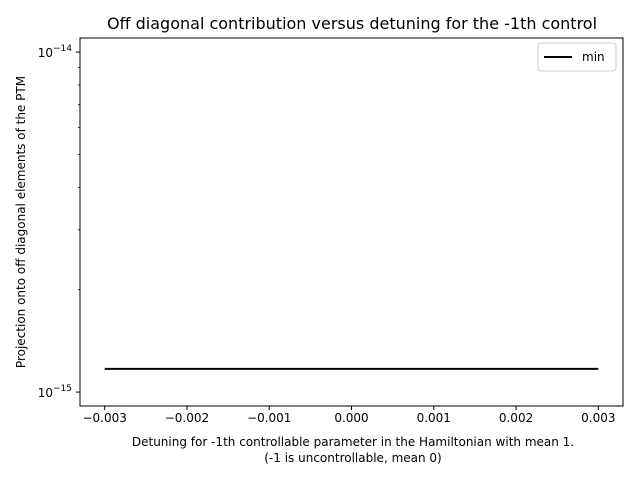 The width and height of the screenshot is (640, 480). What do you see at coordinates (269, 418) in the screenshot?
I see `x-tick-label: −0.001` at bounding box center [269, 418].